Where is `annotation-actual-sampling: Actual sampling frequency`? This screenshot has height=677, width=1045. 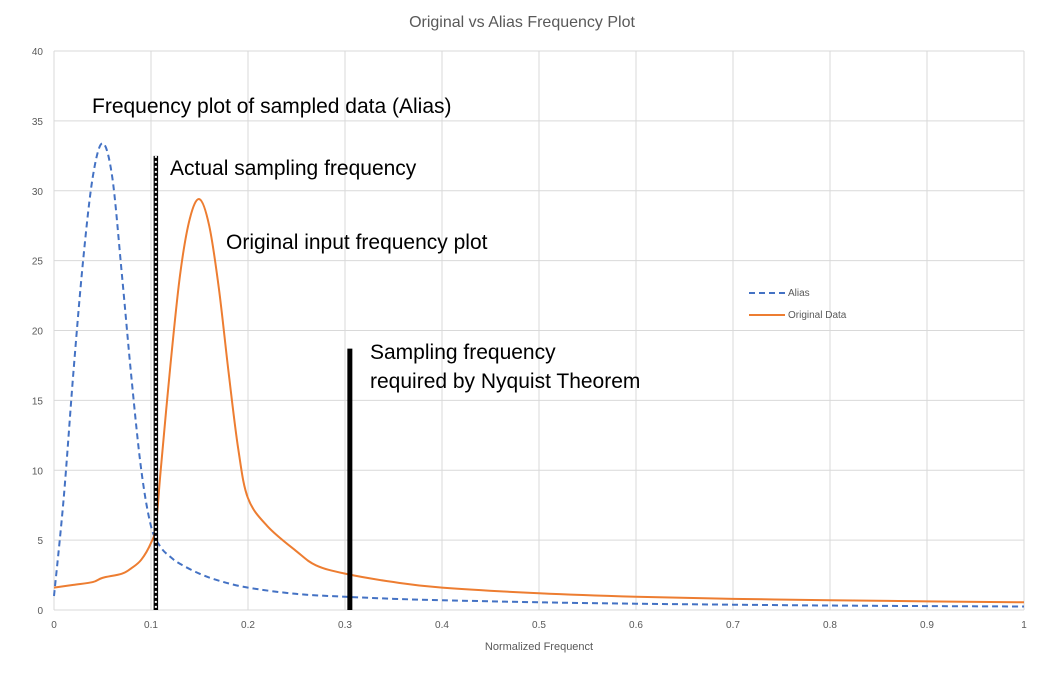 annotation-actual-sampling: Actual sampling frequency is located at coordinates (293, 168).